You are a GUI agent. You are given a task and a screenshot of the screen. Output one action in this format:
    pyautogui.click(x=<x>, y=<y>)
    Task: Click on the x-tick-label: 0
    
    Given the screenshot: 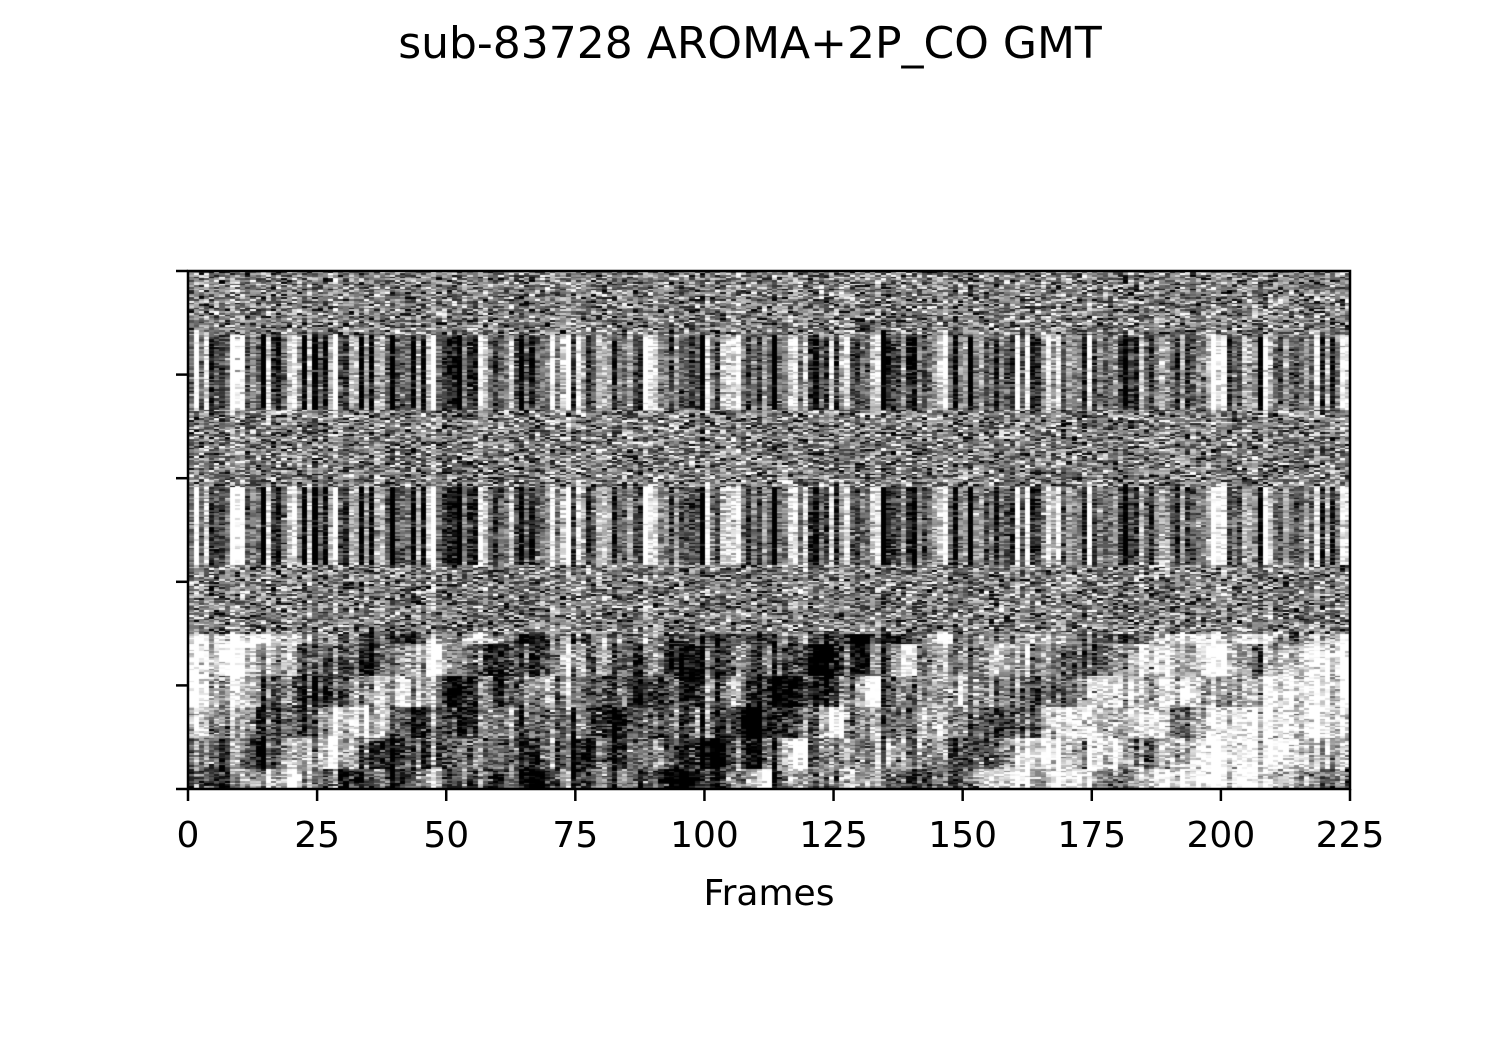 What is the action you would take?
    pyautogui.click(x=188, y=835)
    